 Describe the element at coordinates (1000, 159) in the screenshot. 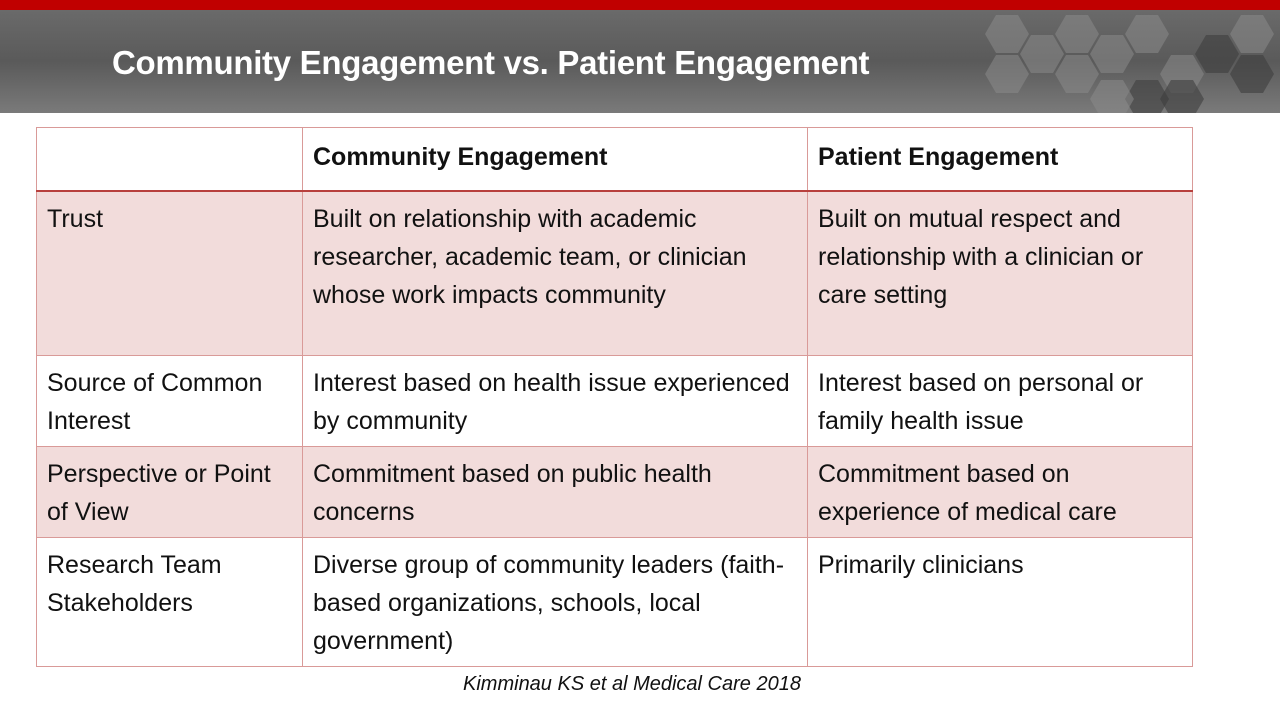

I see `header-cell: Patient Engagement` at that location.